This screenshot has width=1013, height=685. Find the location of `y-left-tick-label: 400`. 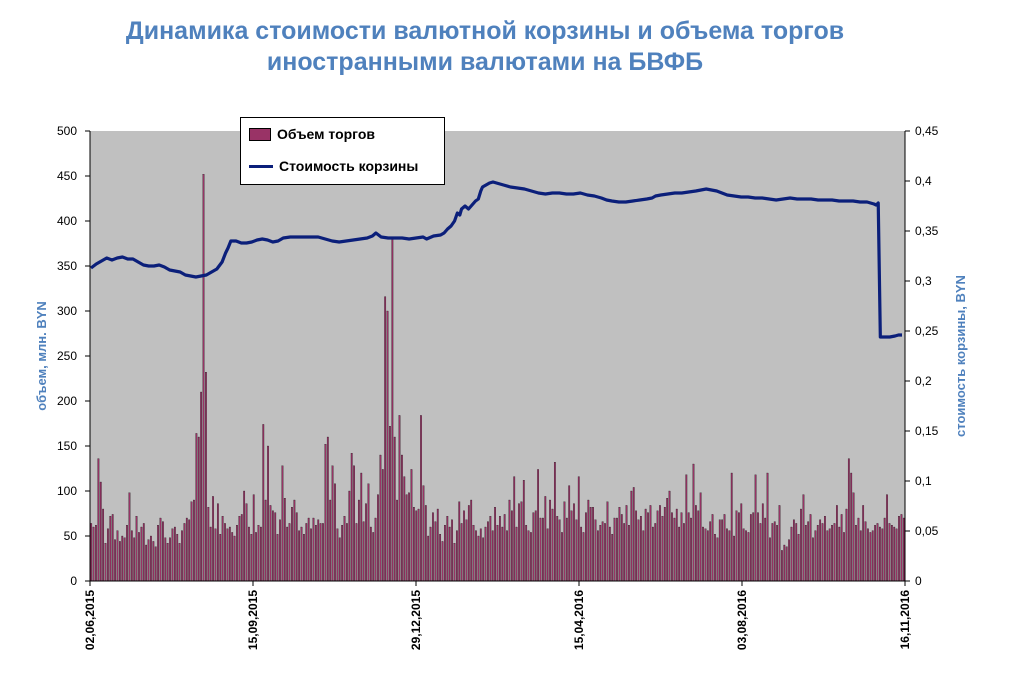

y-left-tick-label: 400 is located at coordinates (67, 221).